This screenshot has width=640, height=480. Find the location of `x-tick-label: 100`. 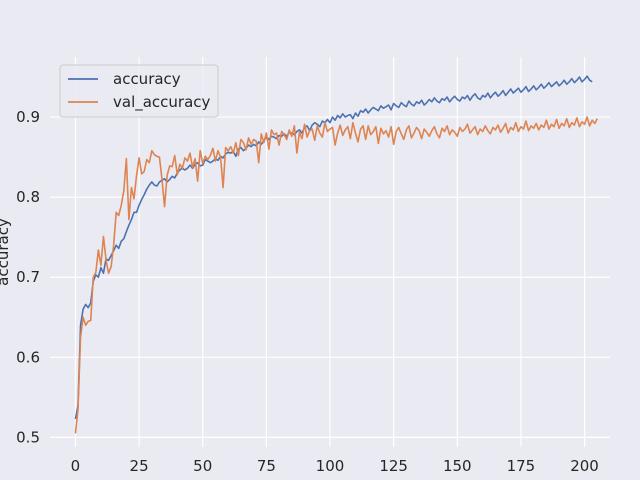

x-tick-label: 100 is located at coordinates (330, 466).